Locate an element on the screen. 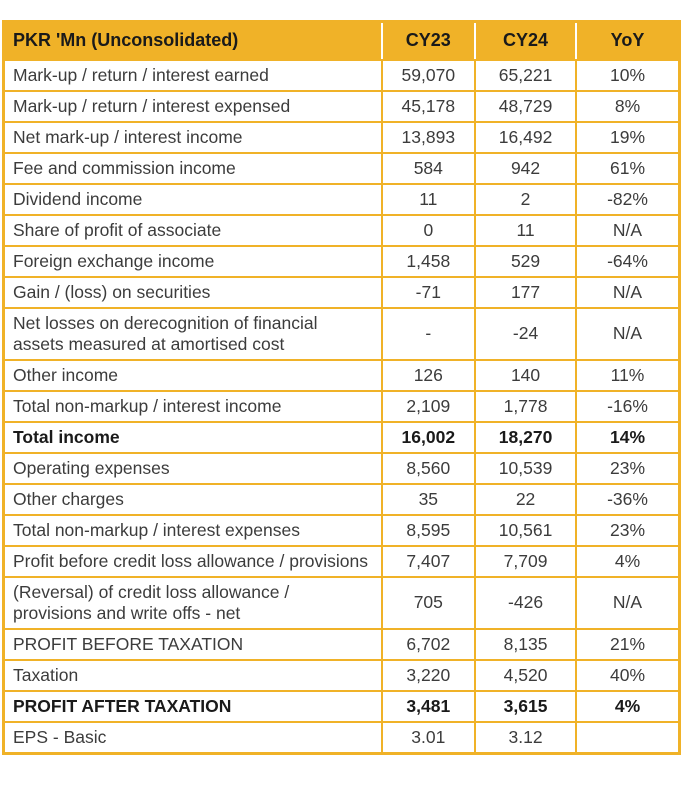  table-row: Gain / (loss) on securities -71 177 N/A is located at coordinates (341, 291).